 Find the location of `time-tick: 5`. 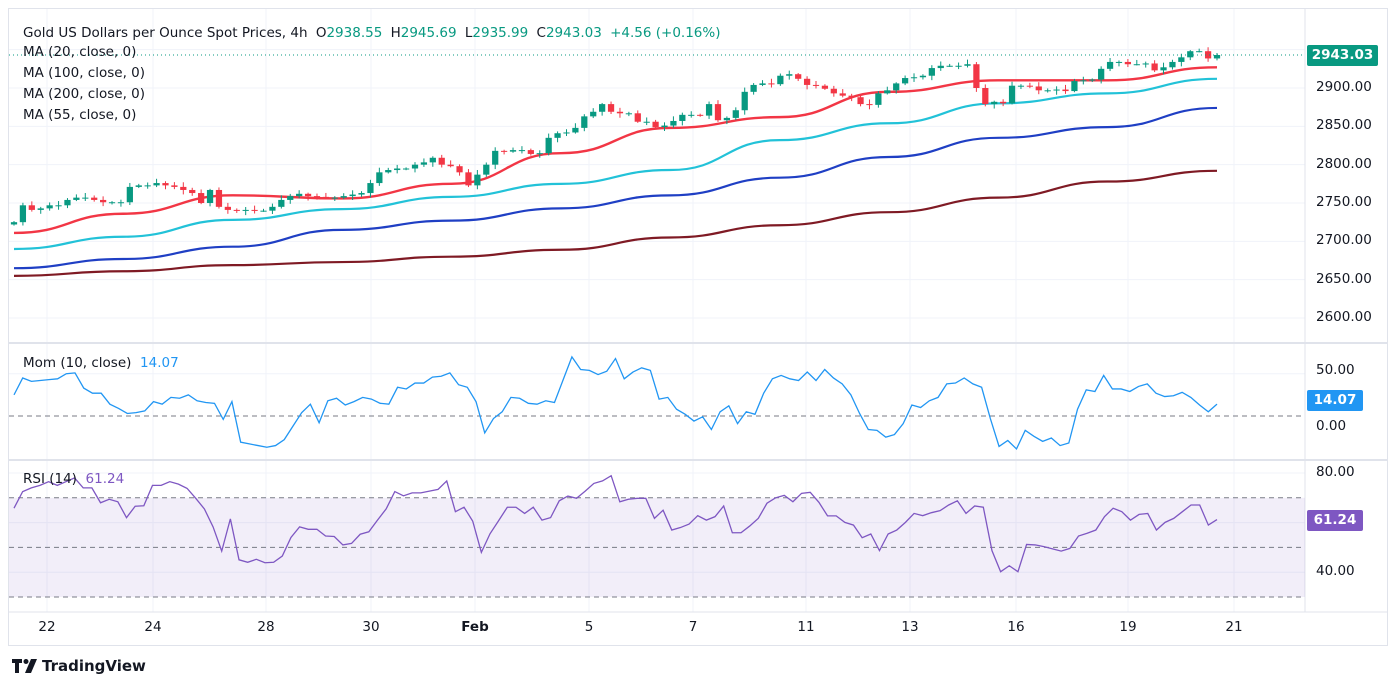

time-tick: 5 is located at coordinates (589, 627).